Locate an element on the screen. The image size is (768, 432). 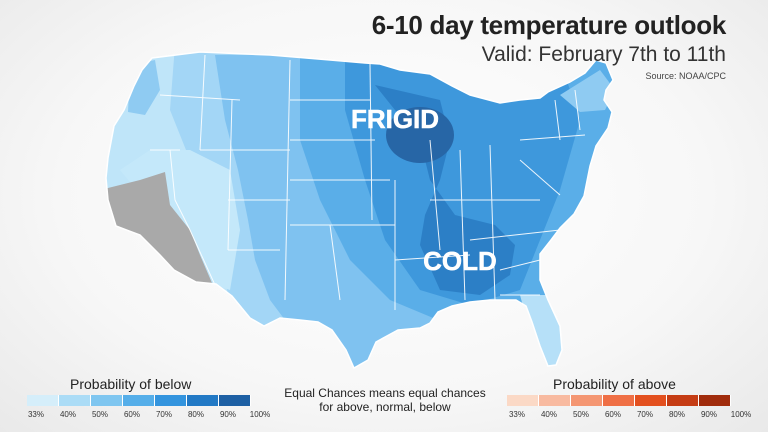
legend-below-tick: 60% is located at coordinates (131, 414).